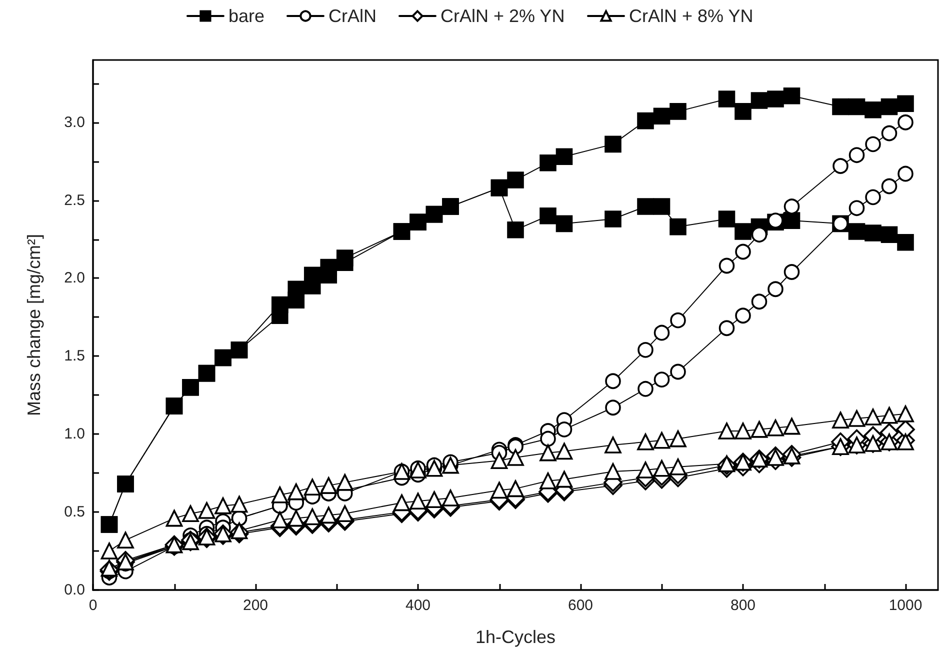 The width and height of the screenshot is (940, 663). What do you see at coordinates (743, 605) in the screenshot?
I see `x-tick-label: 800` at bounding box center [743, 605].